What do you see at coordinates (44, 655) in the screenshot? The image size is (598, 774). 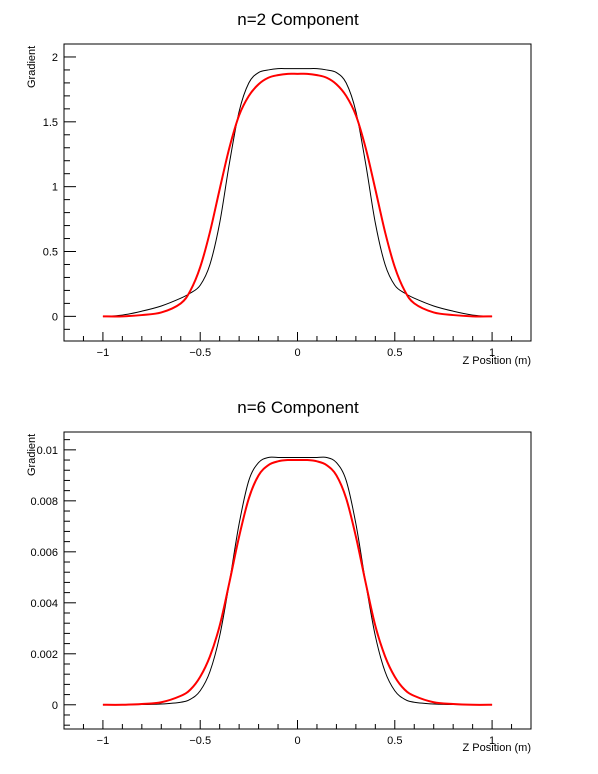 I see `y-tick-label: 0.002` at bounding box center [44, 655].